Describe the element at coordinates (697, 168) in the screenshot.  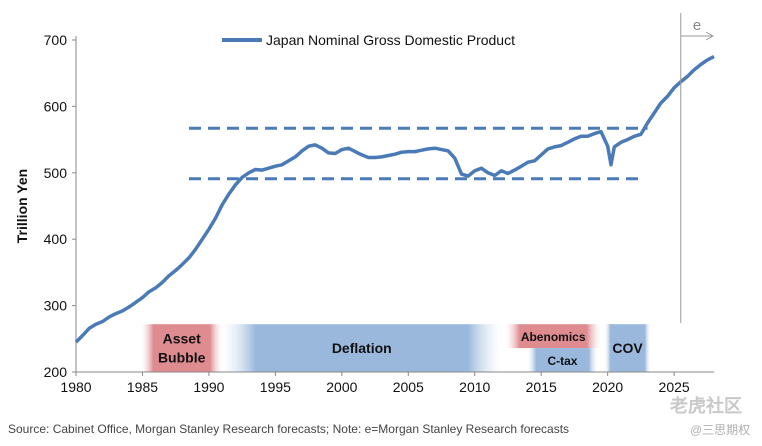
I see `forecast-marker: e` at that location.